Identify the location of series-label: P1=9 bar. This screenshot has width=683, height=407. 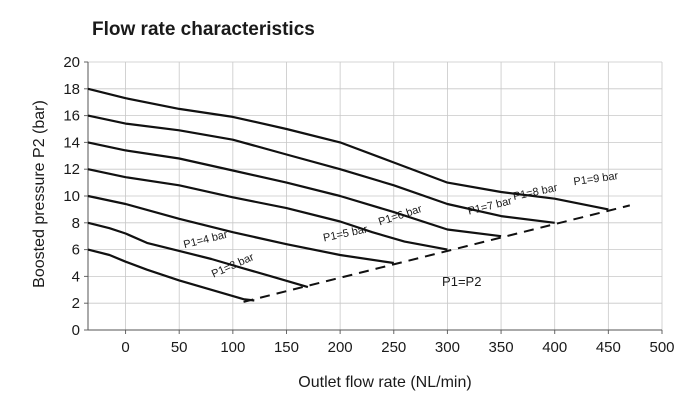
(596, 179).